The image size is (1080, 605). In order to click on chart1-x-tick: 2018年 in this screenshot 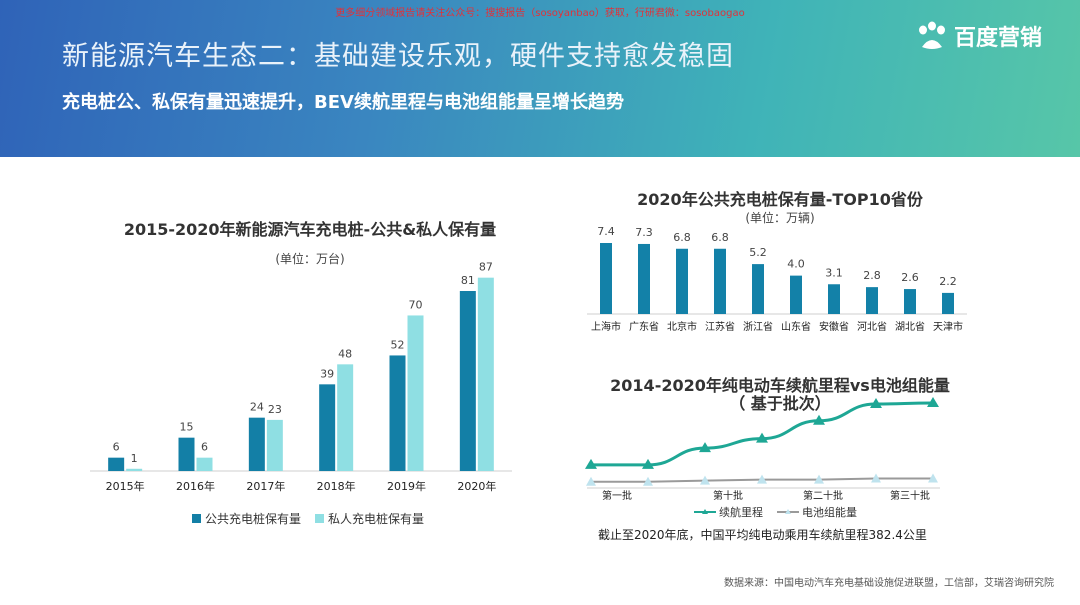, I will do `click(336, 486)`.